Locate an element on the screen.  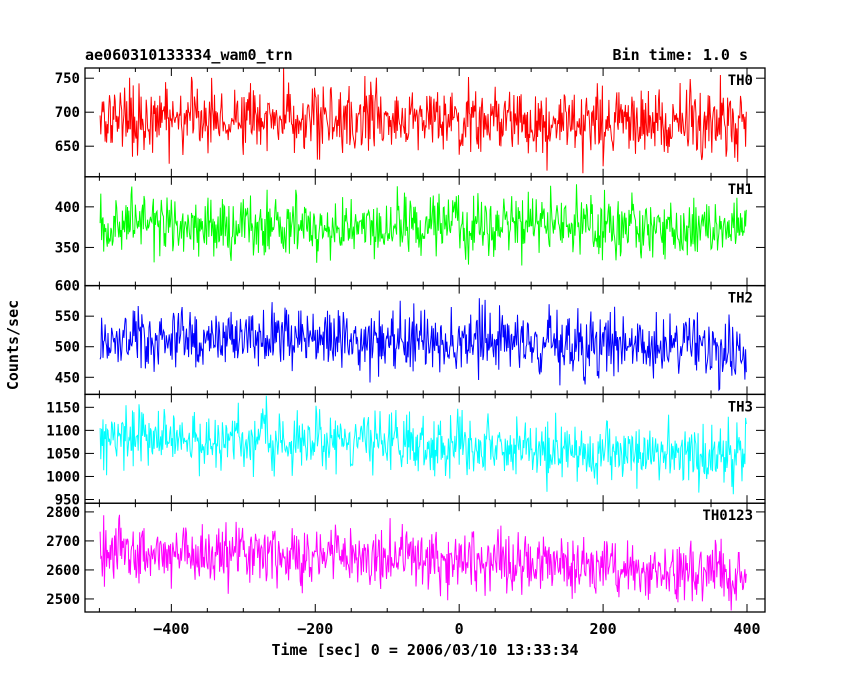
x-tick-label: 0 is located at coordinates (459, 629).